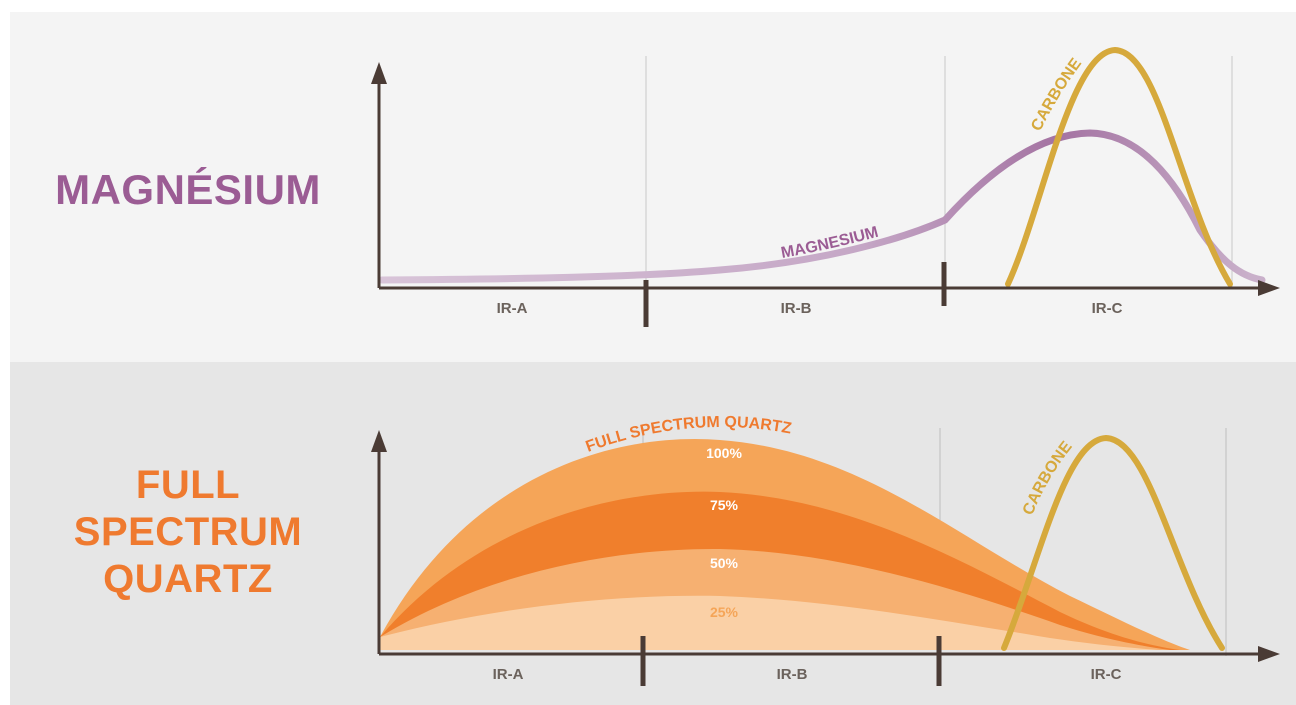  I want to click on quartz-title-line-3: QUARTZ, so click(188, 579).